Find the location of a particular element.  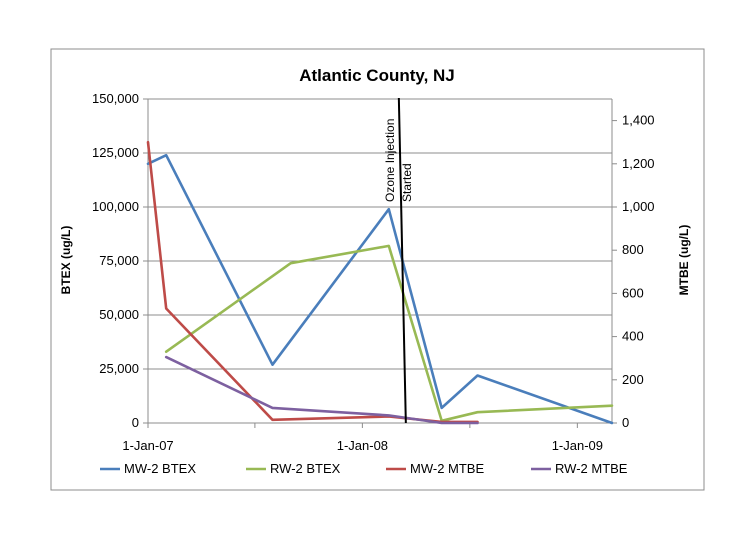

x-tick-label: 1-Jan-09 is located at coordinates (577, 445).